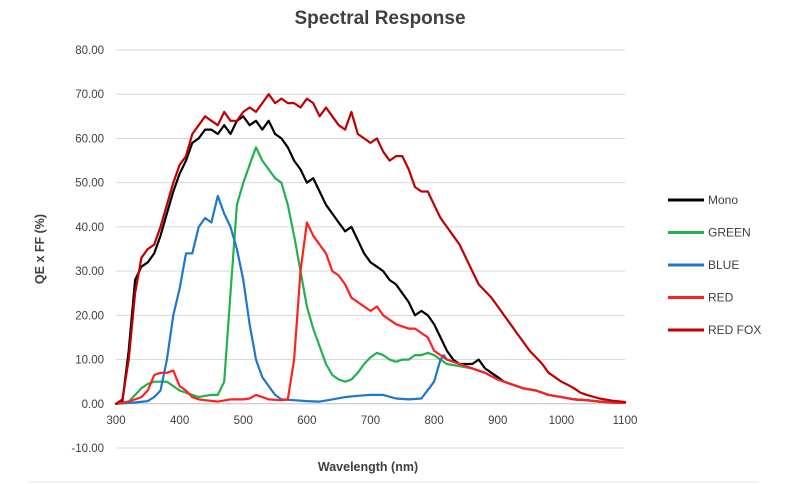  I want to click on x-axis-label: Wavelength (nm), so click(368, 467).